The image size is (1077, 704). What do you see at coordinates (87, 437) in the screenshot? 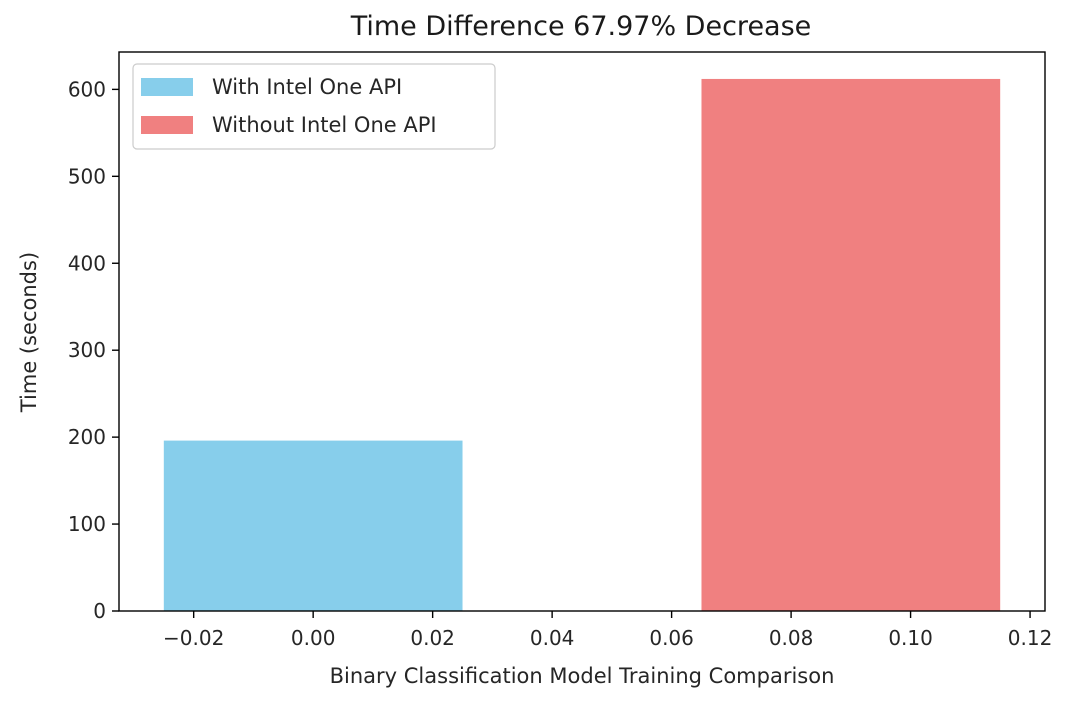
I see `y-tick-label: 200` at bounding box center [87, 437].